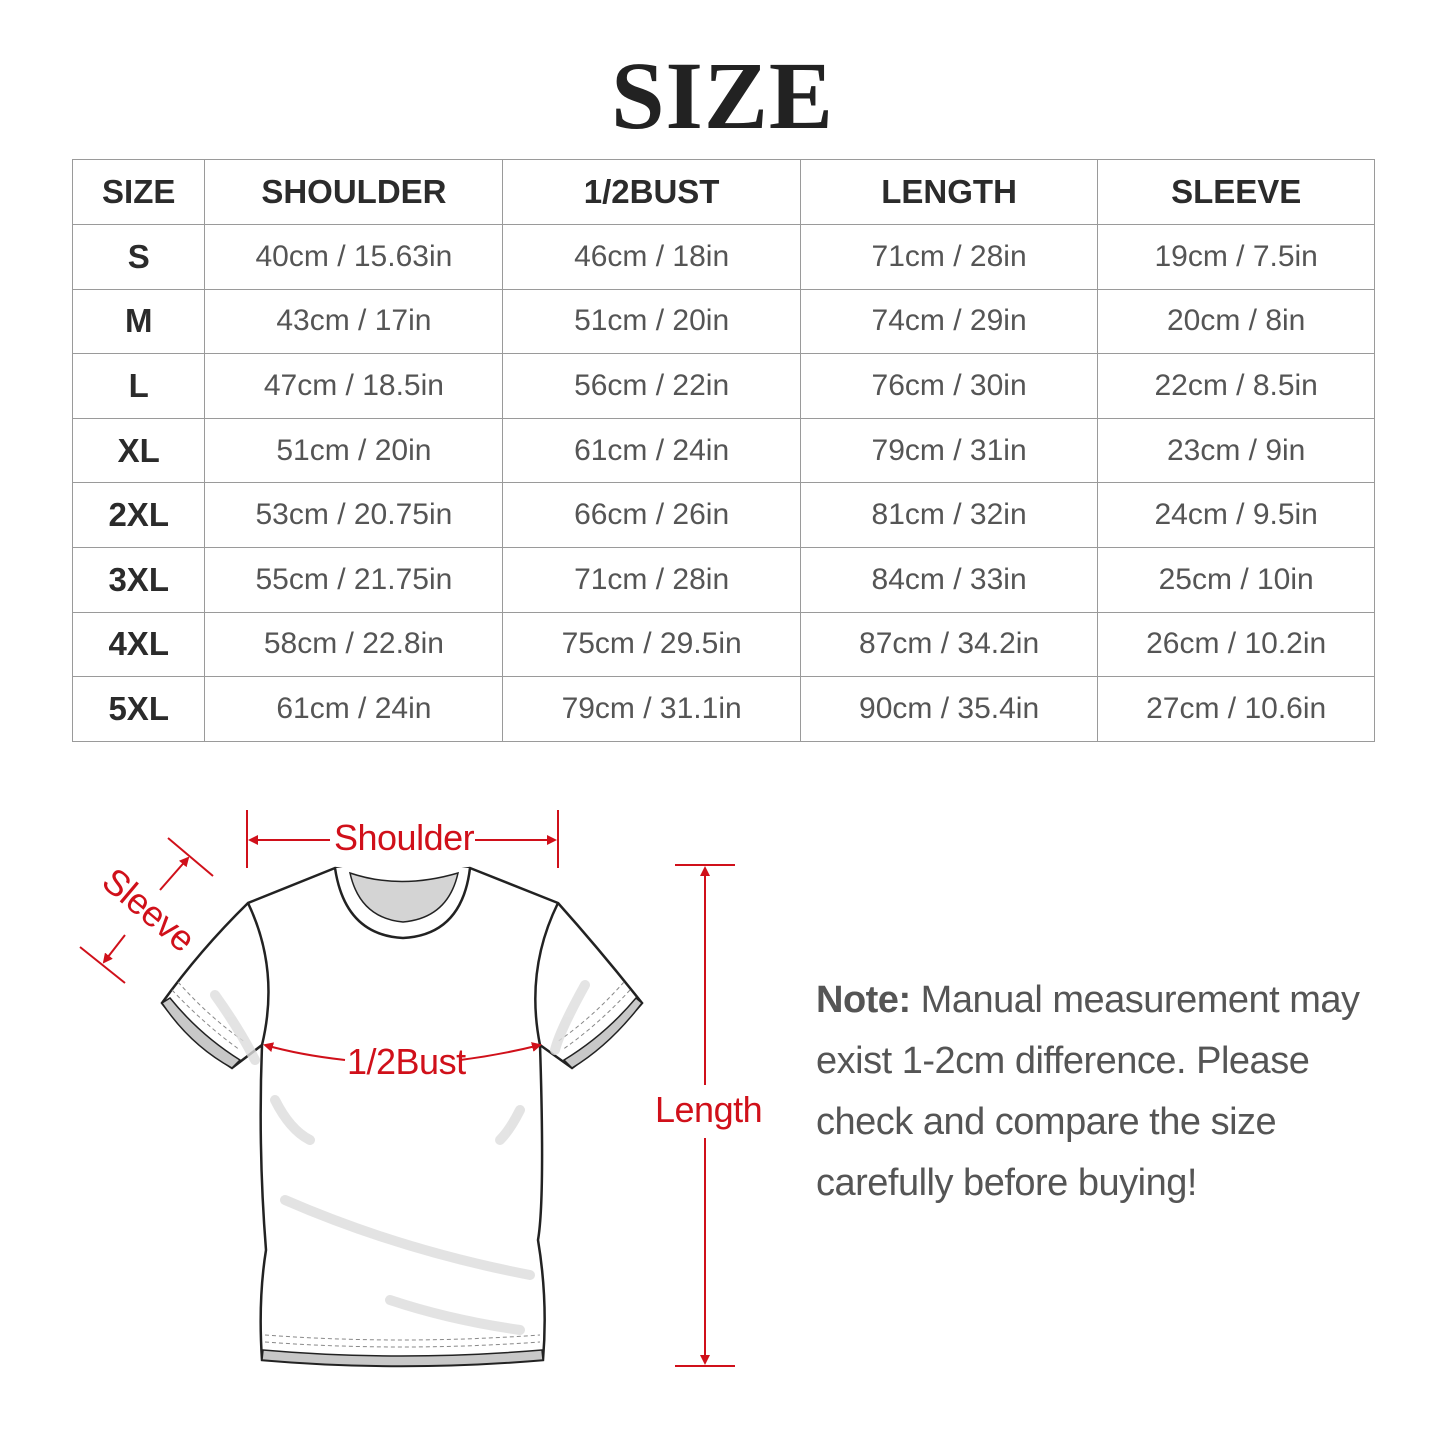 This screenshot has height=1445, width=1445. What do you see at coordinates (138, 192) in the screenshot?
I see `column-header: SIZE` at bounding box center [138, 192].